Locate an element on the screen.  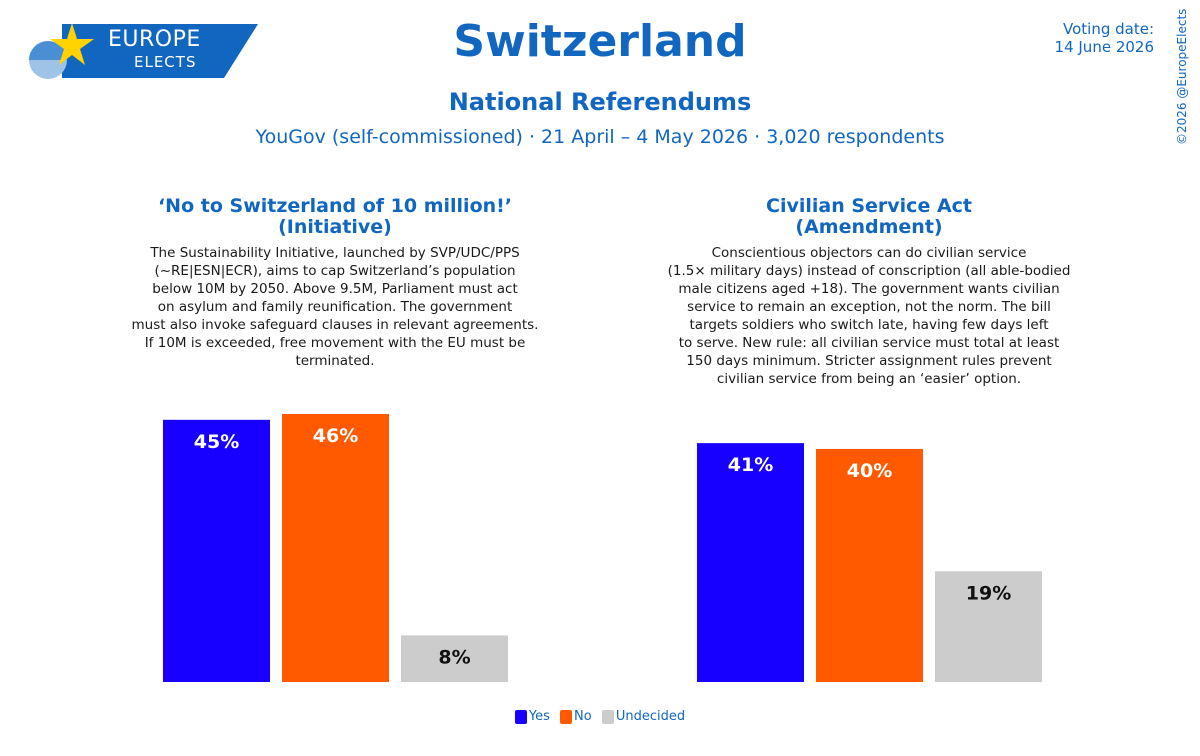
question-title-1-line2: (Initiative) is located at coordinates (335, 227).